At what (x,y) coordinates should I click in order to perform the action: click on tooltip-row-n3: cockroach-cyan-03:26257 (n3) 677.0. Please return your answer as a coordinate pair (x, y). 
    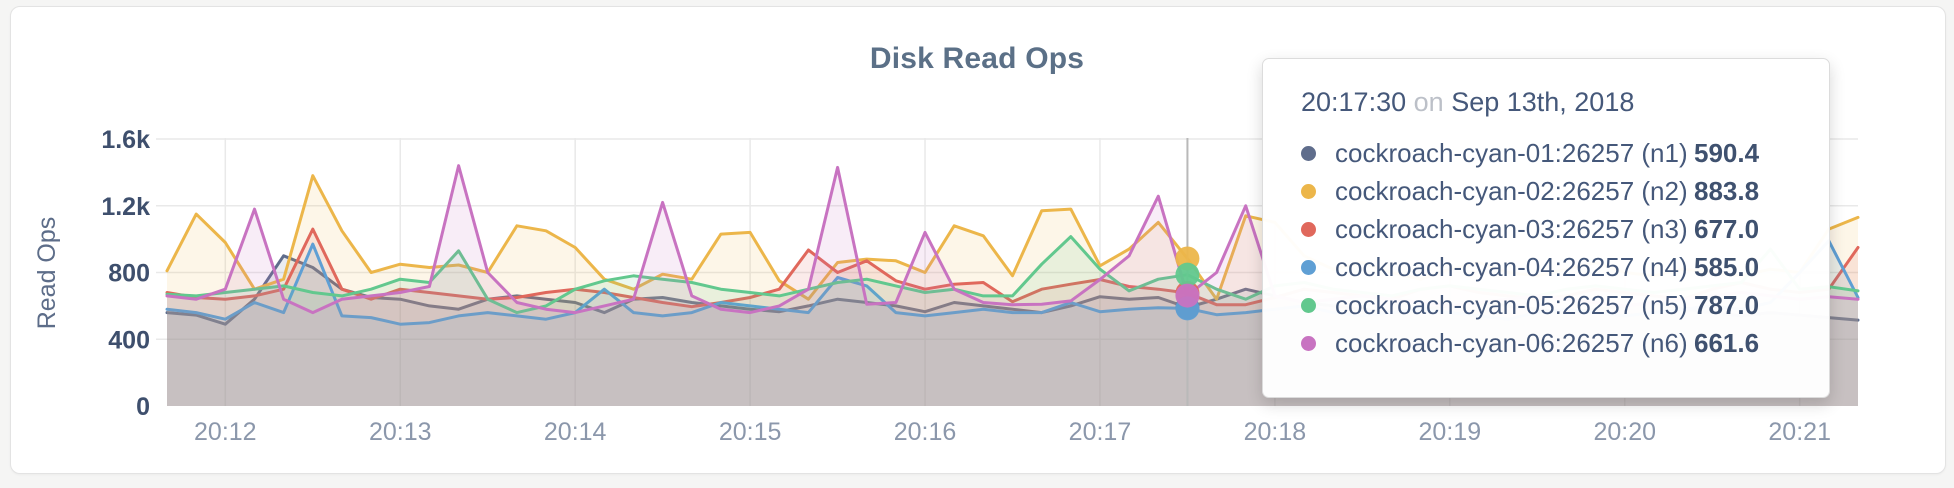
    Looking at the image, I should click on (1547, 229).